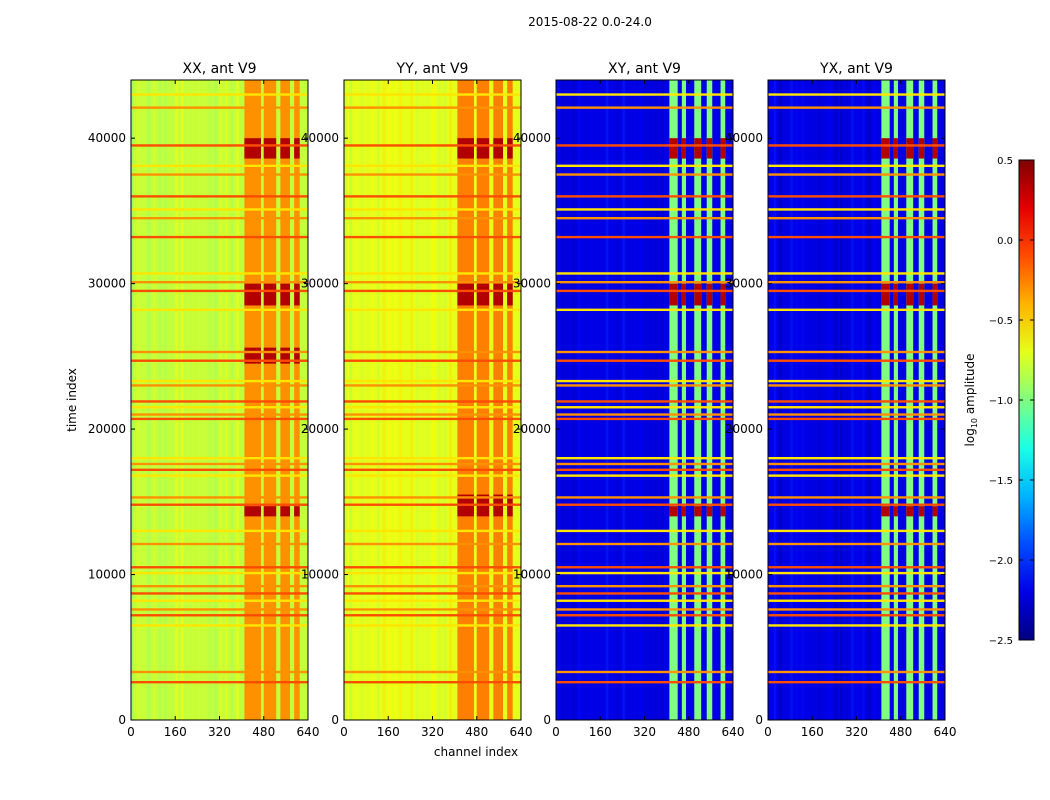 The width and height of the screenshot is (1050, 800). Describe the element at coordinates (974, 423) in the screenshot. I see `colorbar-label-subscript: 10` at that location.